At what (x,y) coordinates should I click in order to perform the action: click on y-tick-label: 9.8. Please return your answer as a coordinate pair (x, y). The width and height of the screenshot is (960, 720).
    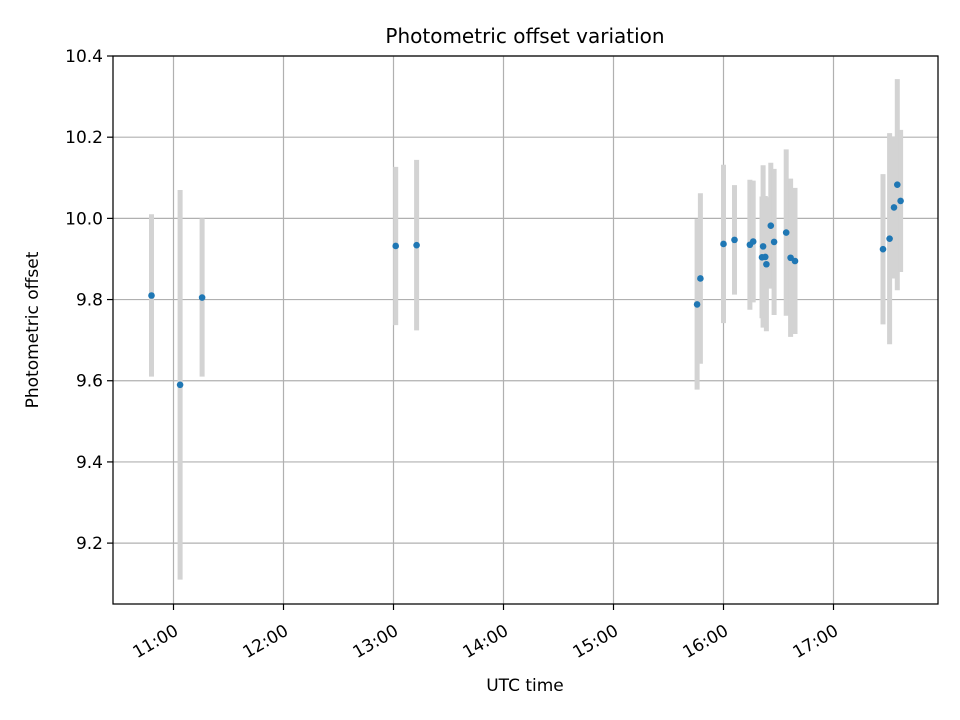
    Looking at the image, I should click on (89, 301).